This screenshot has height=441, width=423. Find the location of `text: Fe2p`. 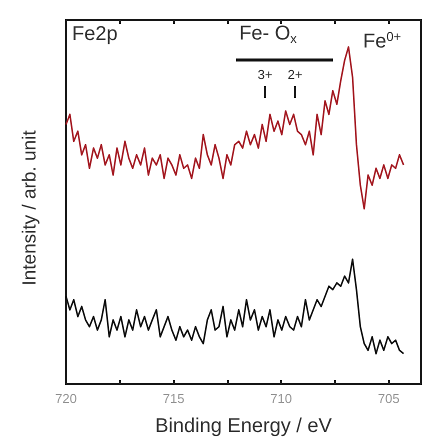

text: Fe2p is located at coordinates (95, 34).